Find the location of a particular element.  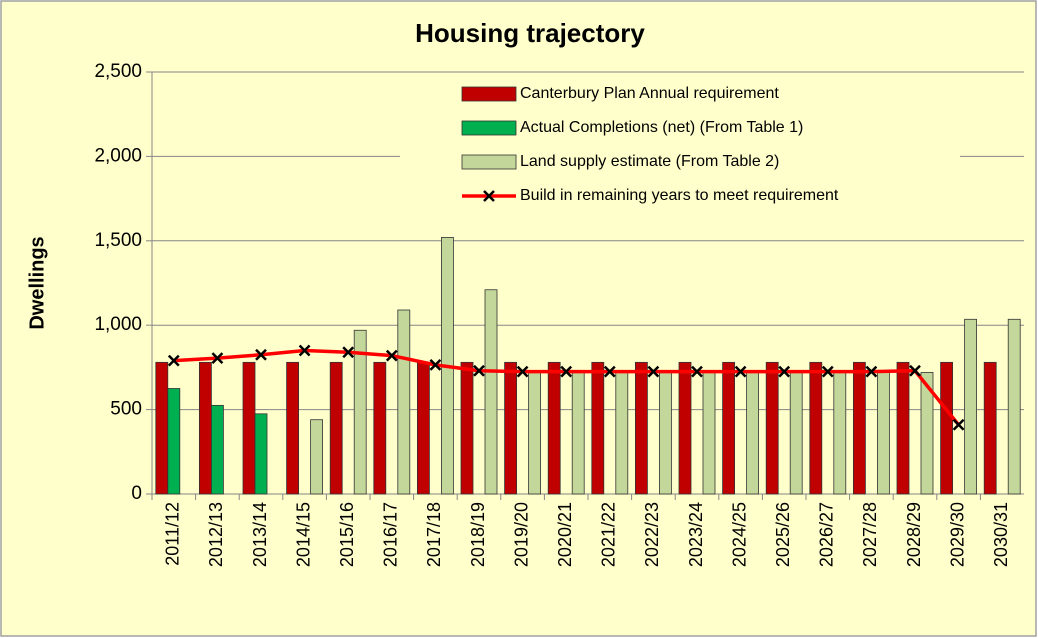

x-tick-label: 2018/19 is located at coordinates (478, 534).